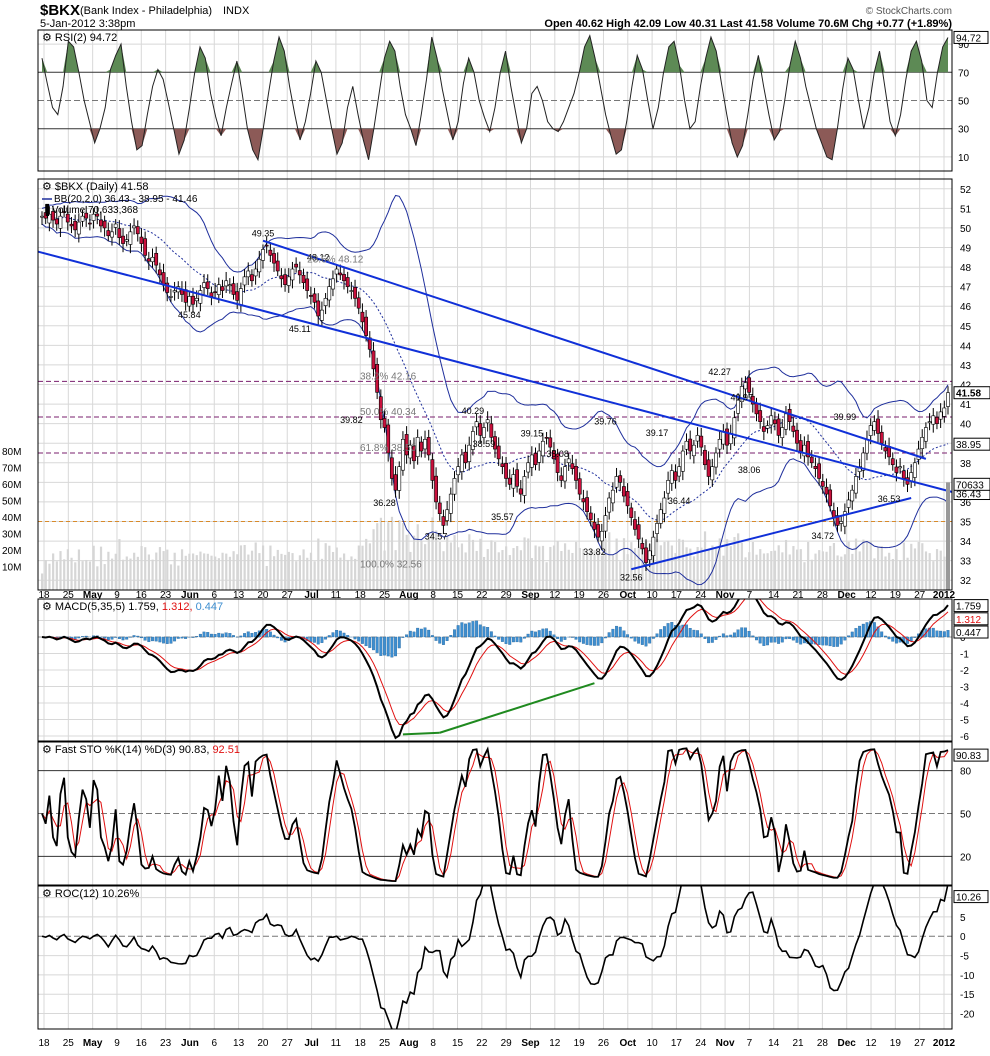 The image size is (990, 1056). What do you see at coordinates (889, 499) in the screenshot?
I see `swing-label: 36.53` at bounding box center [889, 499].